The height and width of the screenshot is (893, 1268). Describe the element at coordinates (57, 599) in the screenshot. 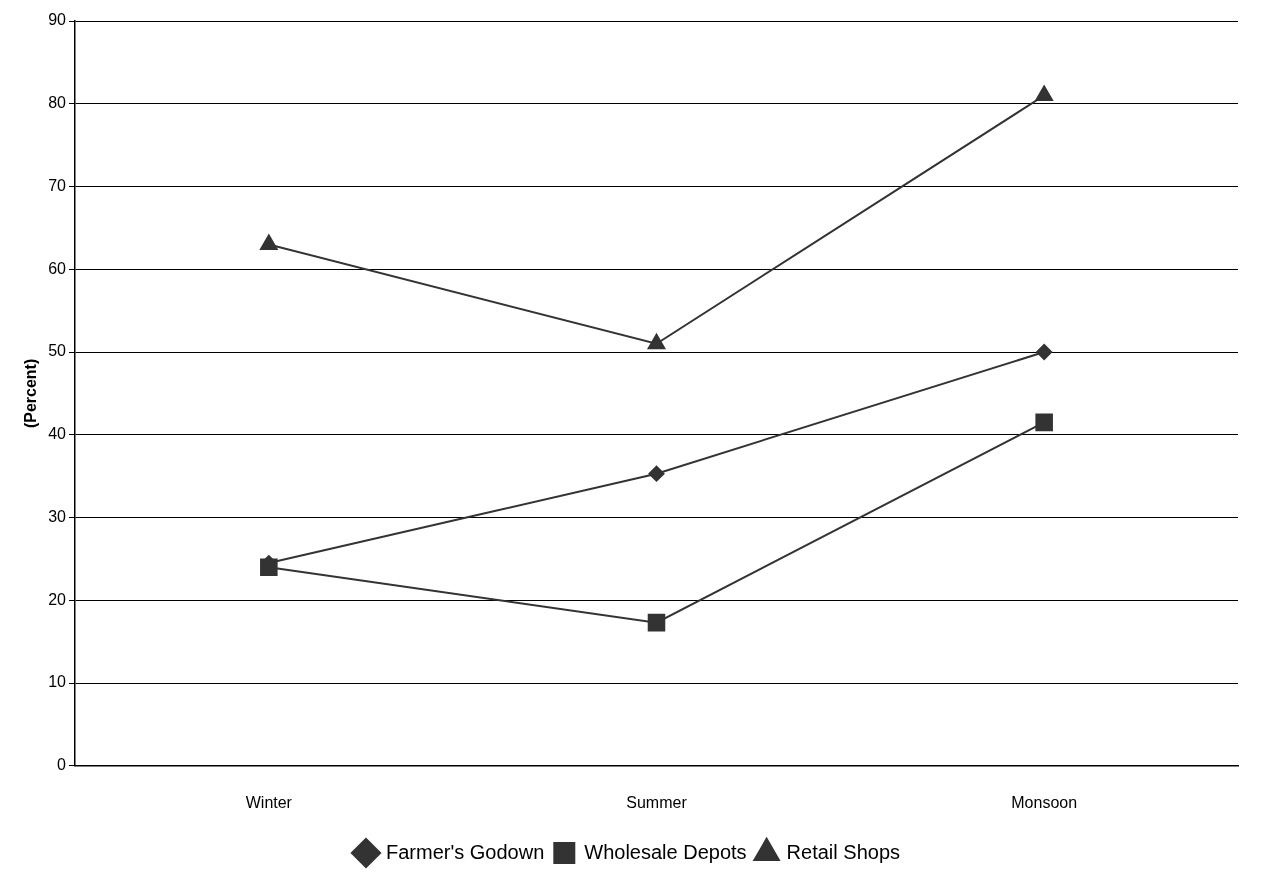

I see `y-tick-label: 20` at that location.